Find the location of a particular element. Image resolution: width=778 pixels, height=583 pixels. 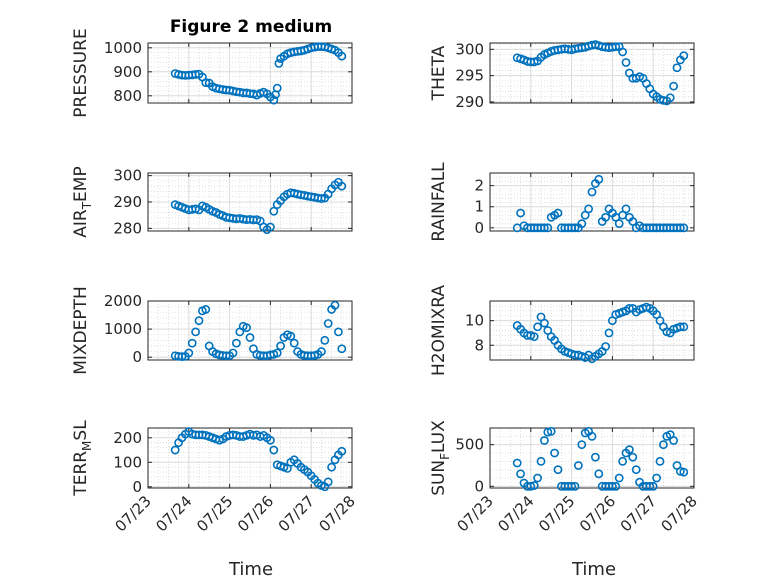

y-tick-label: 800 is located at coordinates (127, 96).